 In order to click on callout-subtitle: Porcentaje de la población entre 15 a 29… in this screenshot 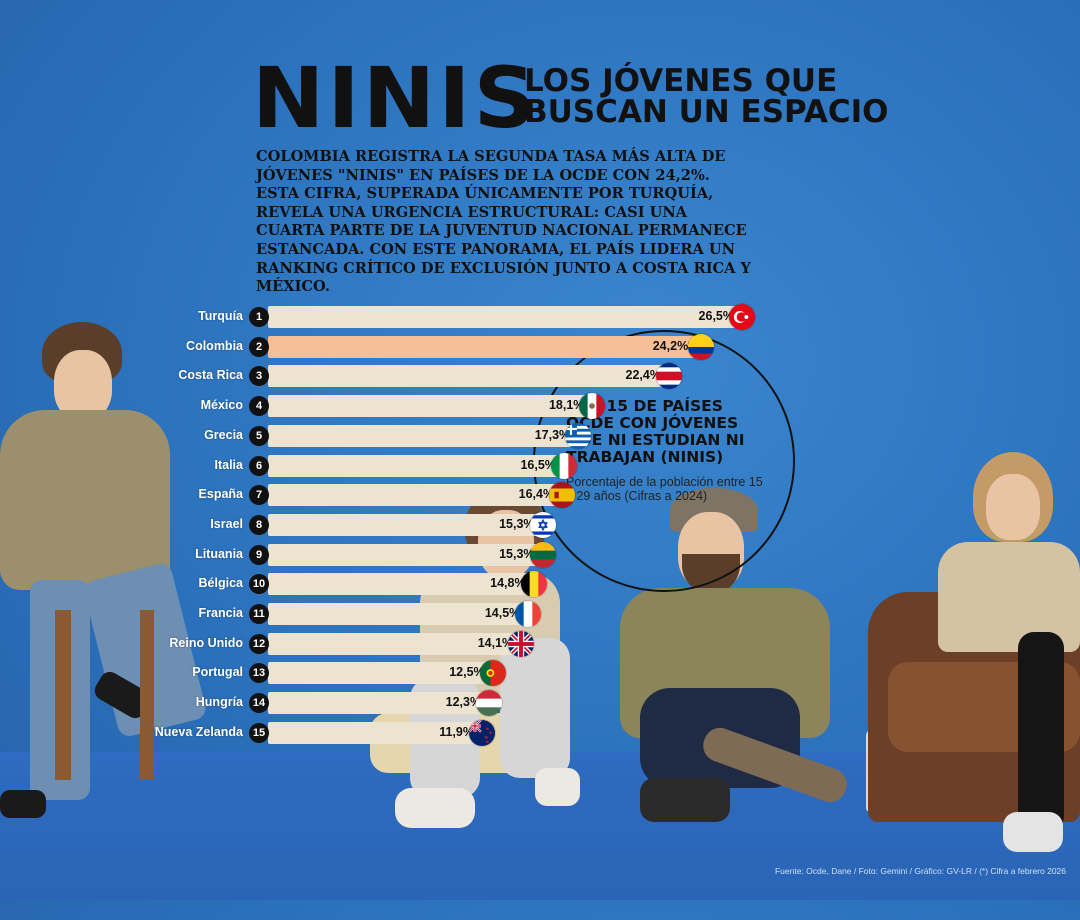, I will do `click(664, 489)`.